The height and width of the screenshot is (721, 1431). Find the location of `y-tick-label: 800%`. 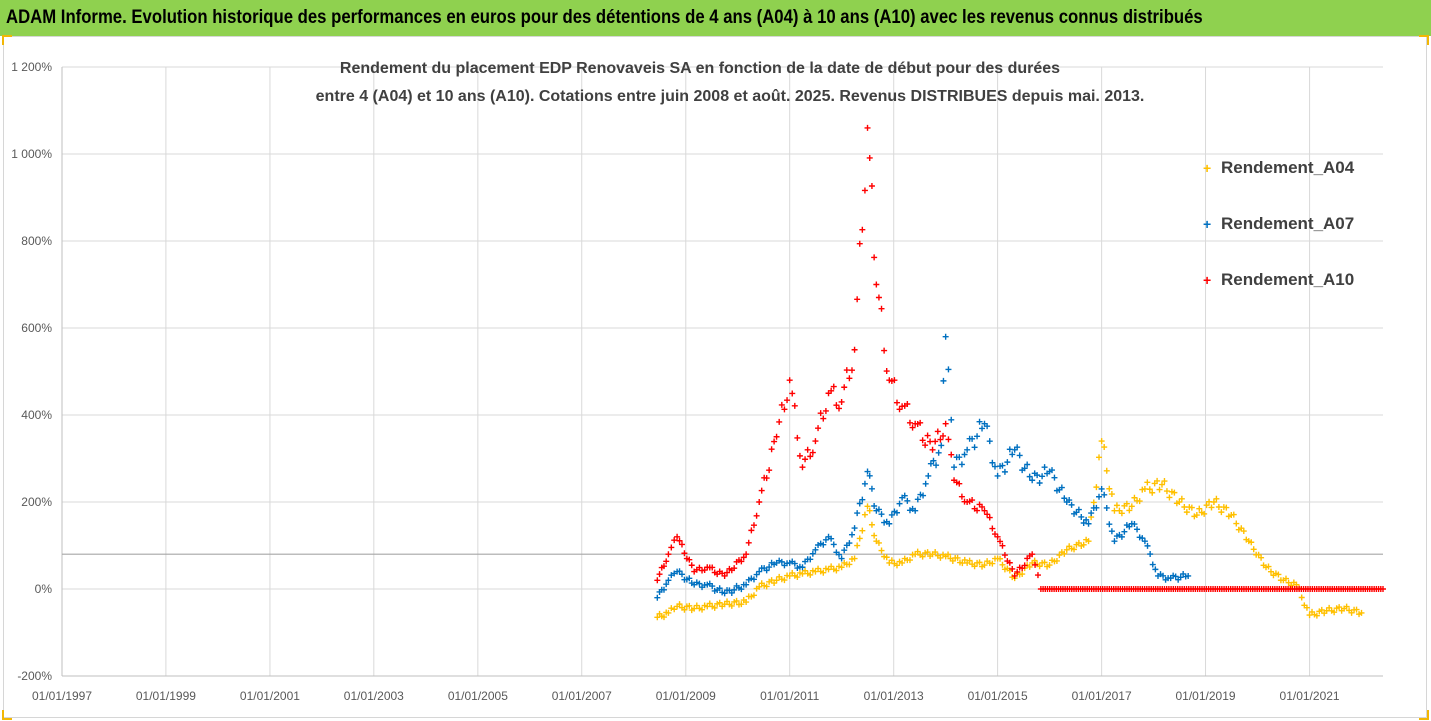

y-tick-label: 800% is located at coordinates (36, 241).